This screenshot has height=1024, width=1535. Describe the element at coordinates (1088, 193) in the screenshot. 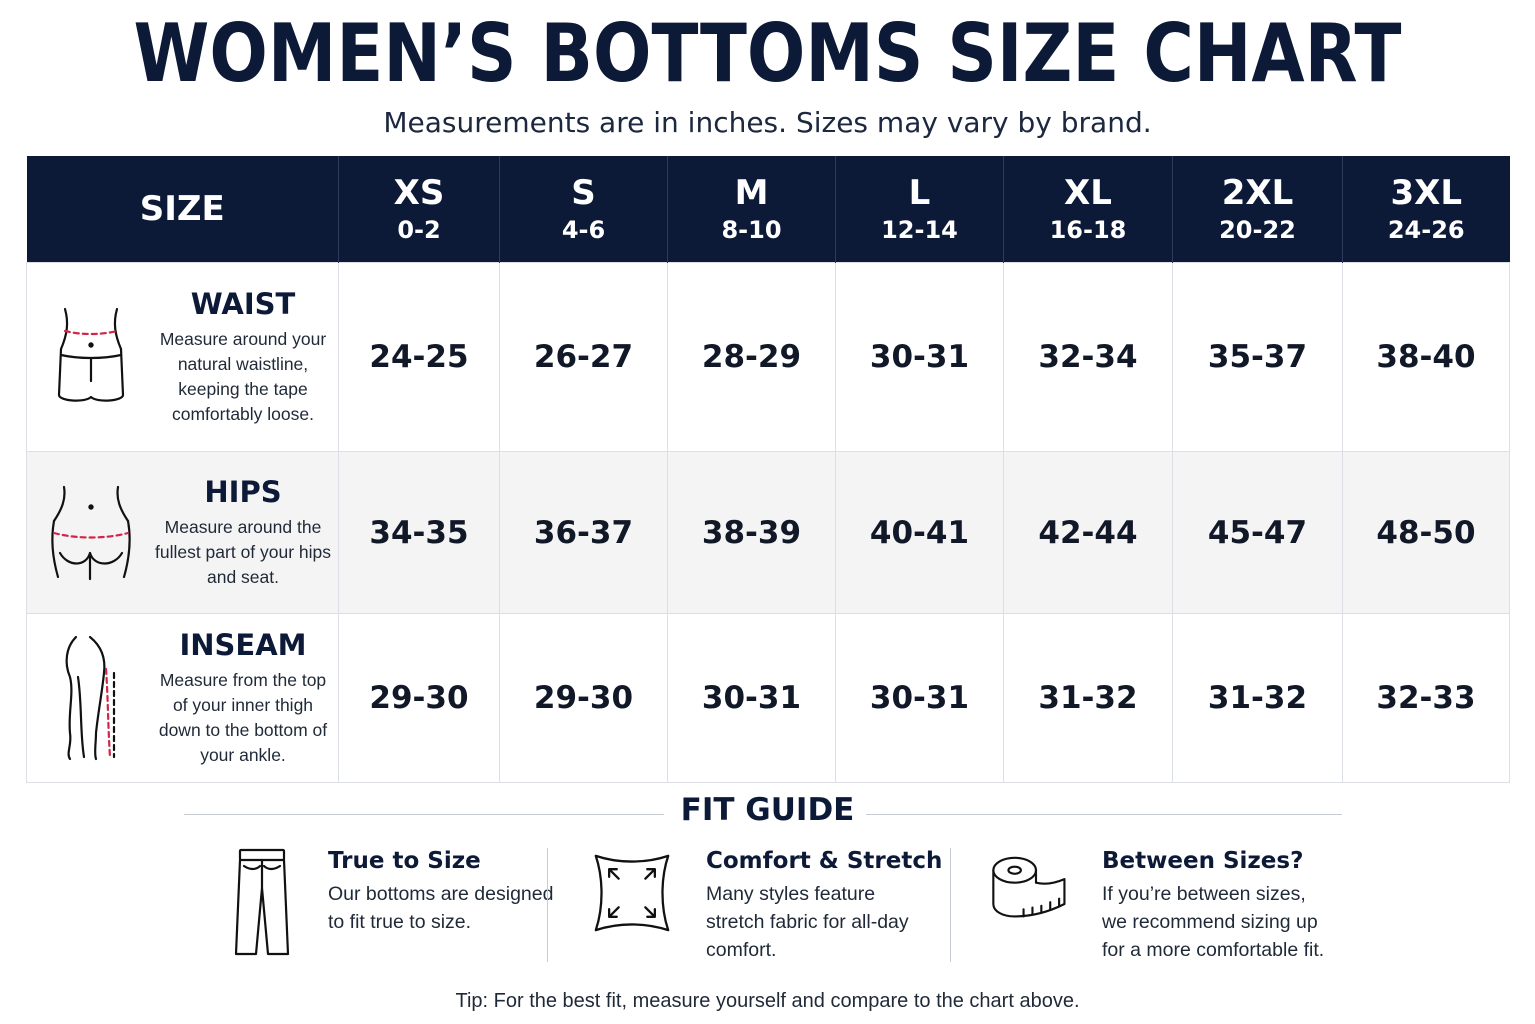

I see `size-code: XL` at that location.